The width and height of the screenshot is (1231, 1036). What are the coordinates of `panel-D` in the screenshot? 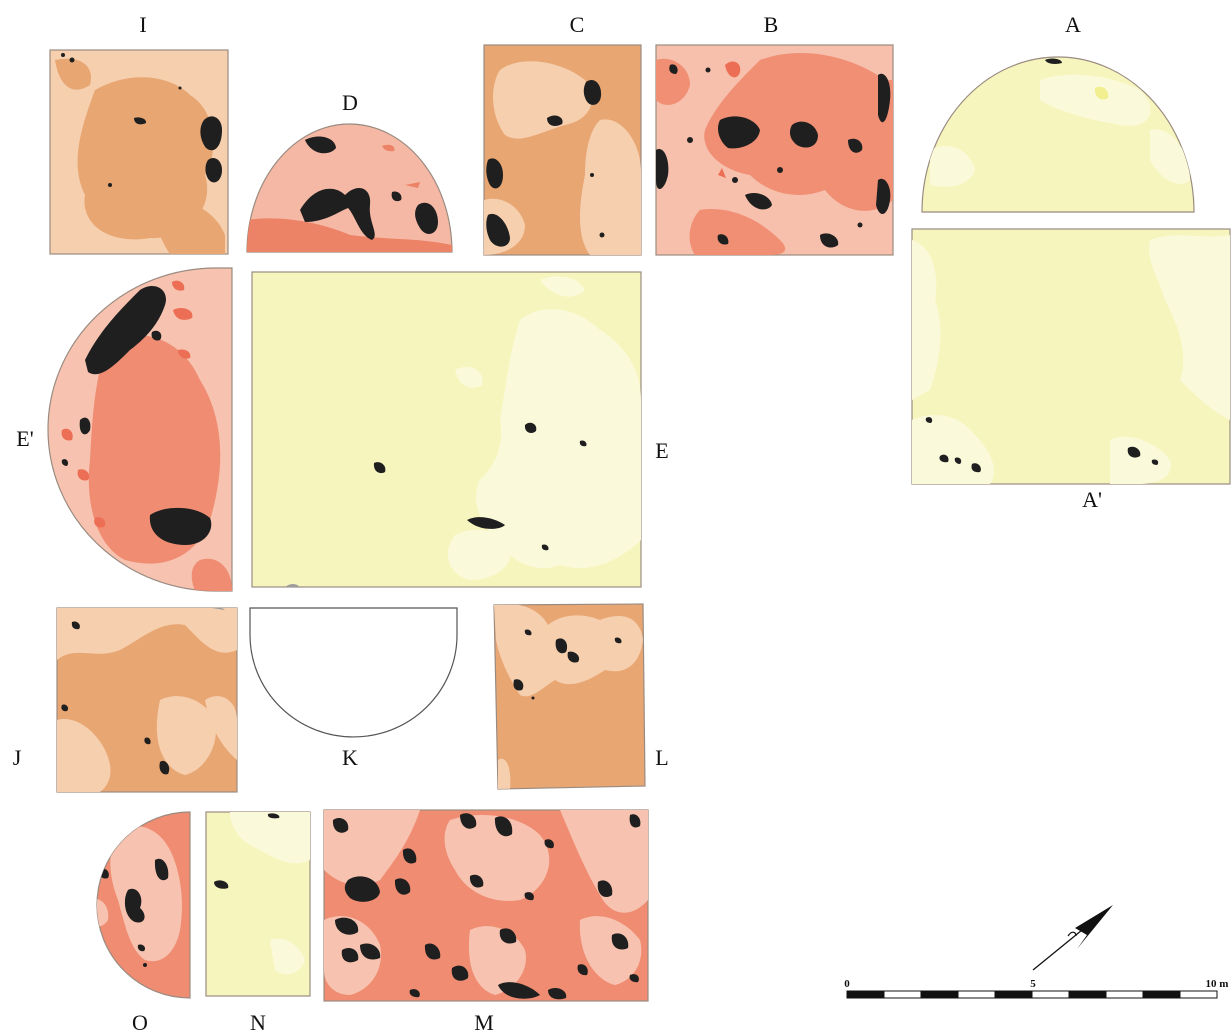 It's located at (349, 188).